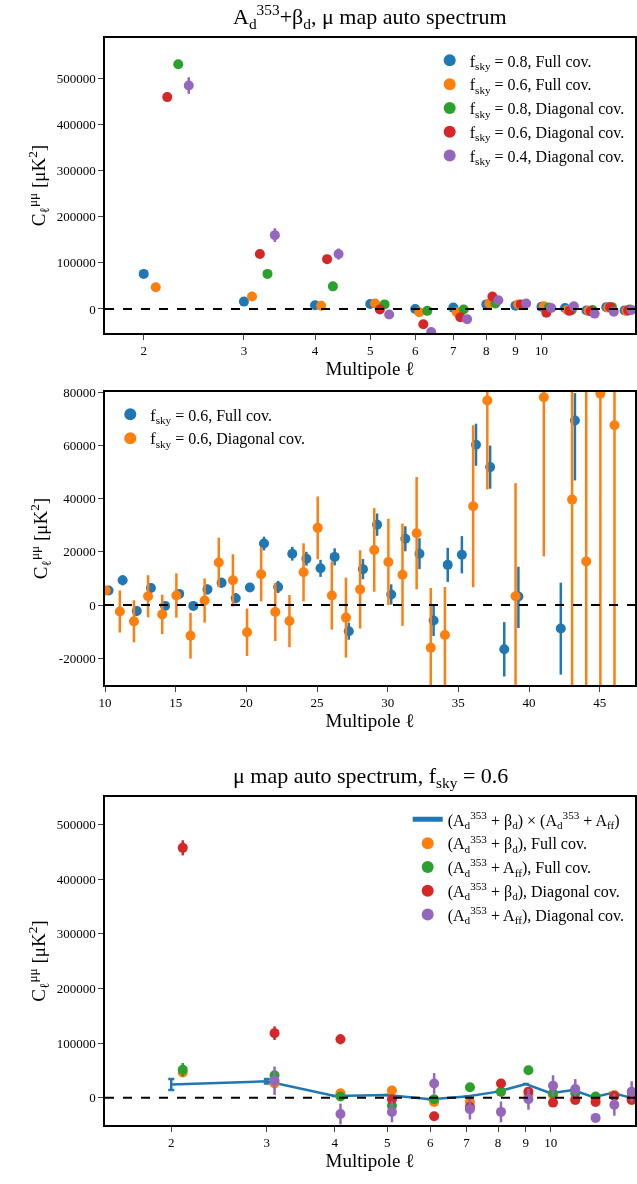  Describe the element at coordinates (458, 703) in the screenshot. I see `x-tick-label: 35` at that location.